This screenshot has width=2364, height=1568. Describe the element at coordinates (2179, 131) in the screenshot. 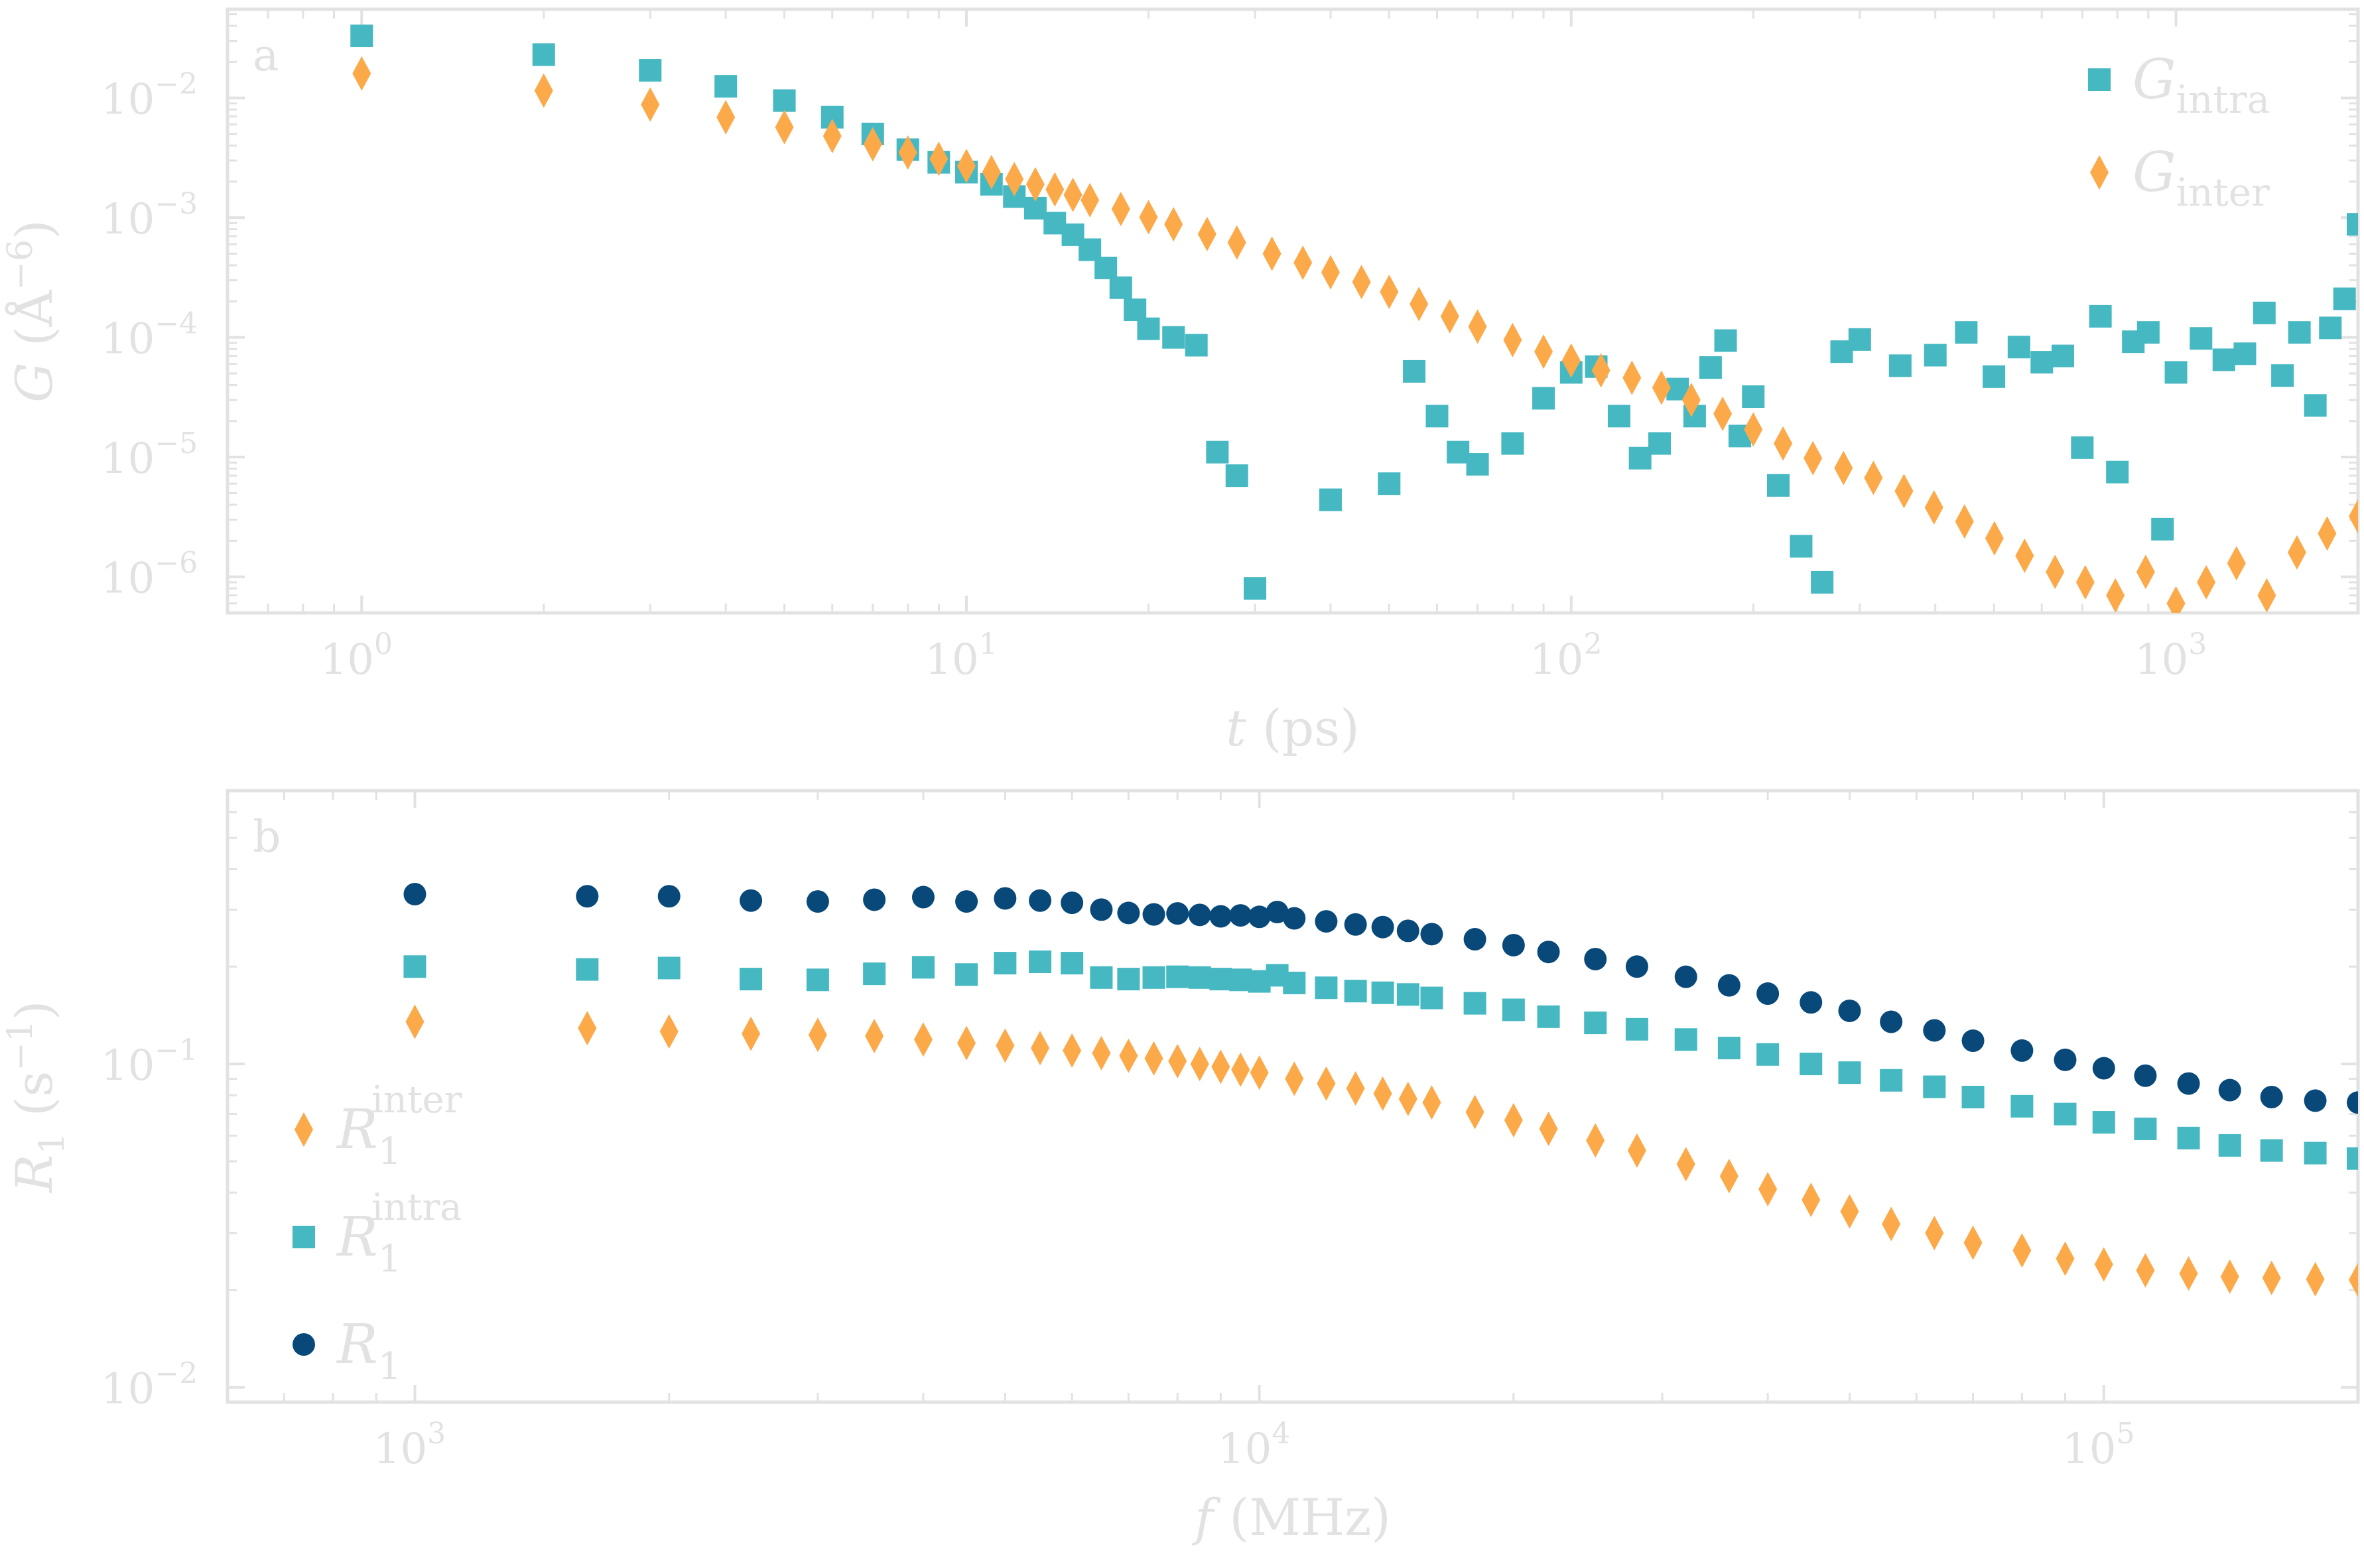

I see `legend: GintraGinter` at that location.